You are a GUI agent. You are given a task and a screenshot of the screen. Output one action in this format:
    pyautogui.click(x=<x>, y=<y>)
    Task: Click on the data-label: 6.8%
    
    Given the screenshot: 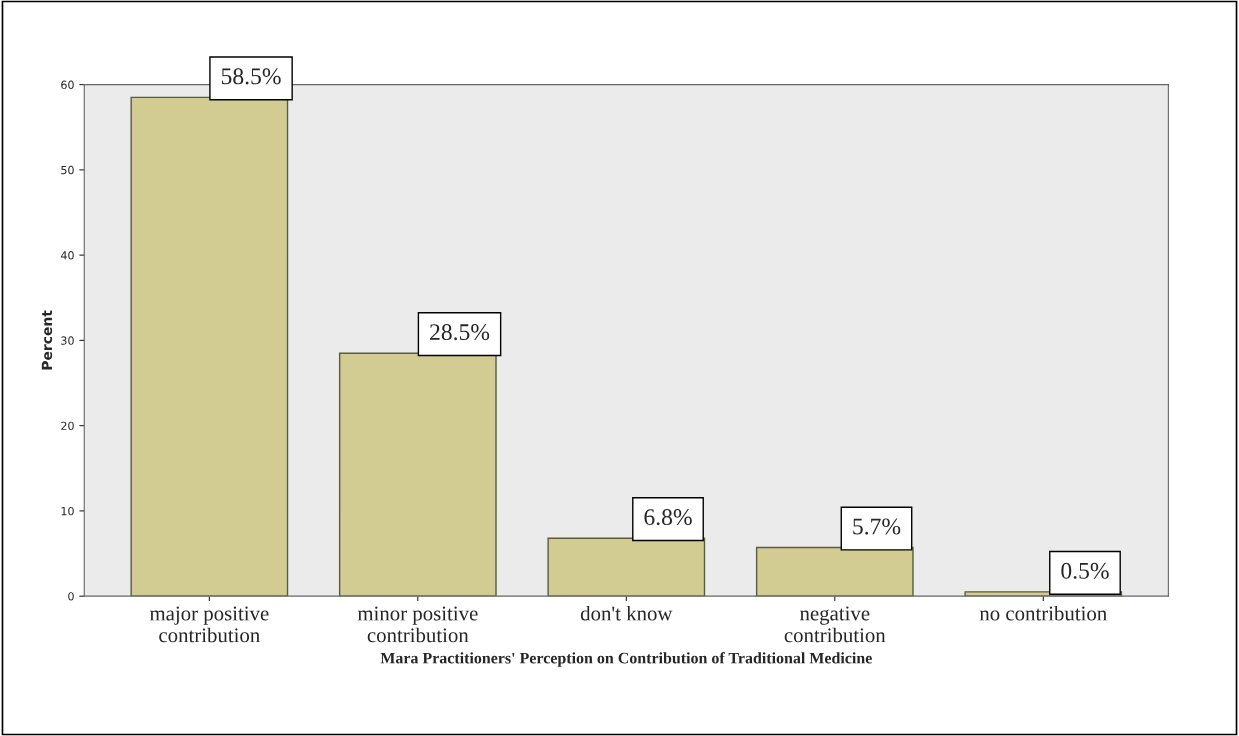 What is the action you would take?
    pyautogui.click(x=668, y=517)
    